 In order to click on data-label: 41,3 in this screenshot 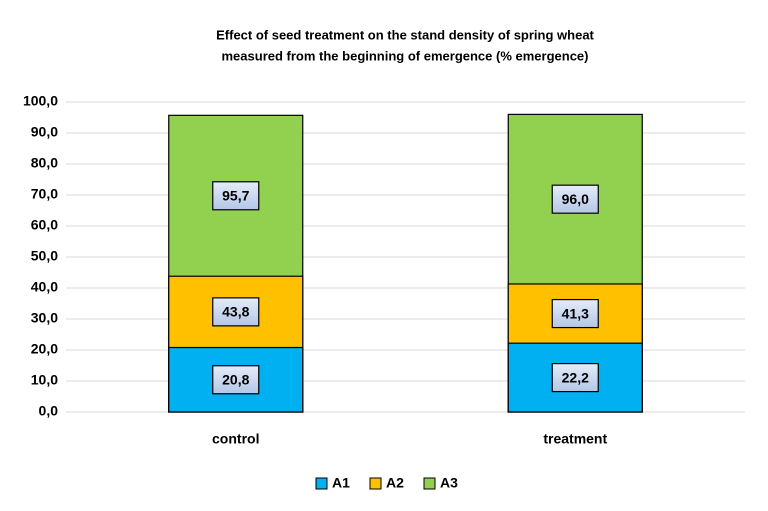, I will do `click(575, 313)`.